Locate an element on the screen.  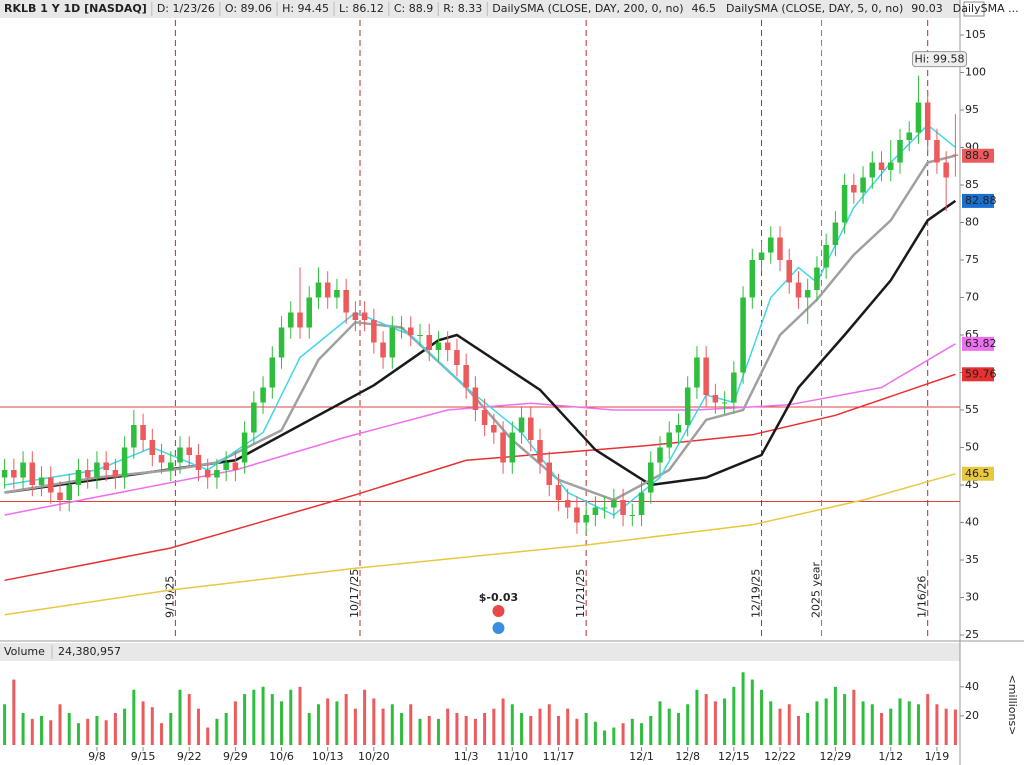
event-label: 10/17/25 is located at coordinates (354, 593).